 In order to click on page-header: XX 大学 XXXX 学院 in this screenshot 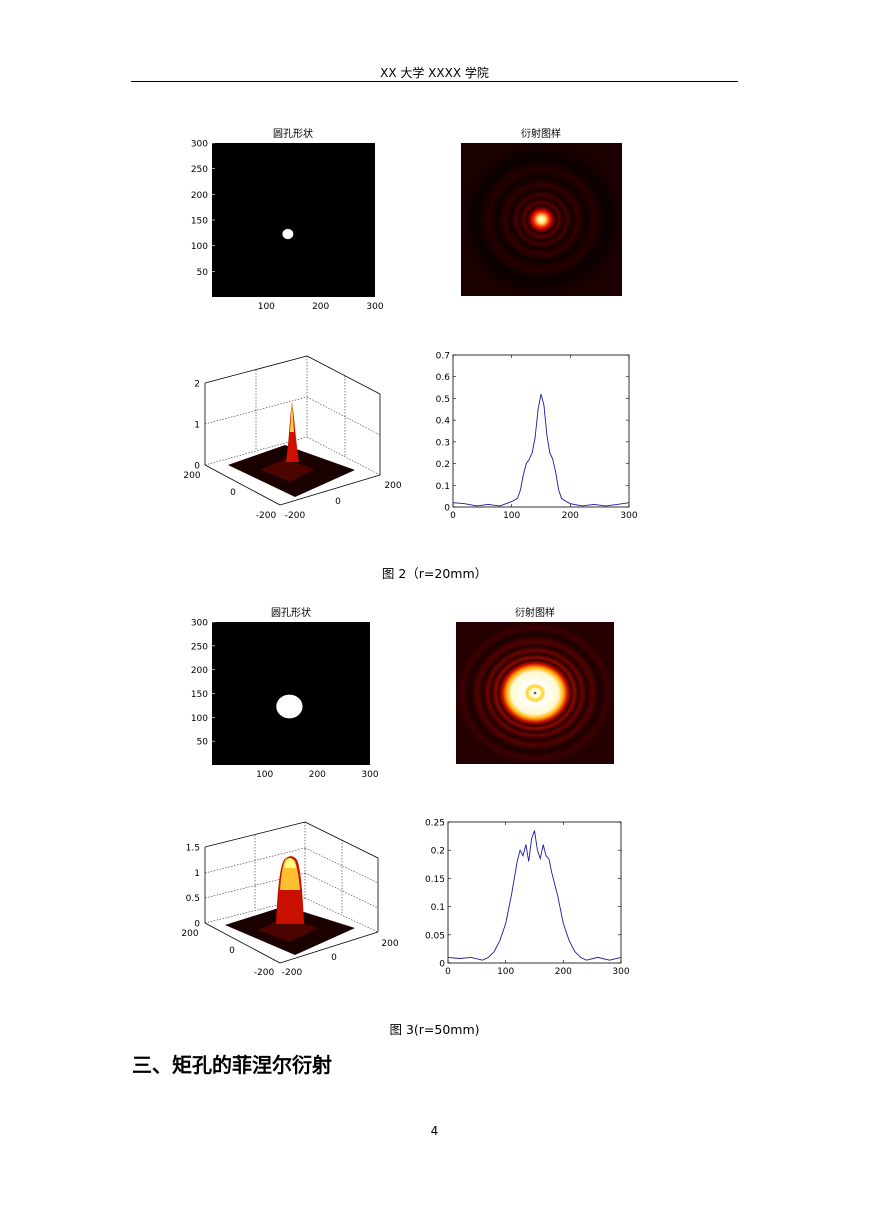, I will do `click(434, 73)`.